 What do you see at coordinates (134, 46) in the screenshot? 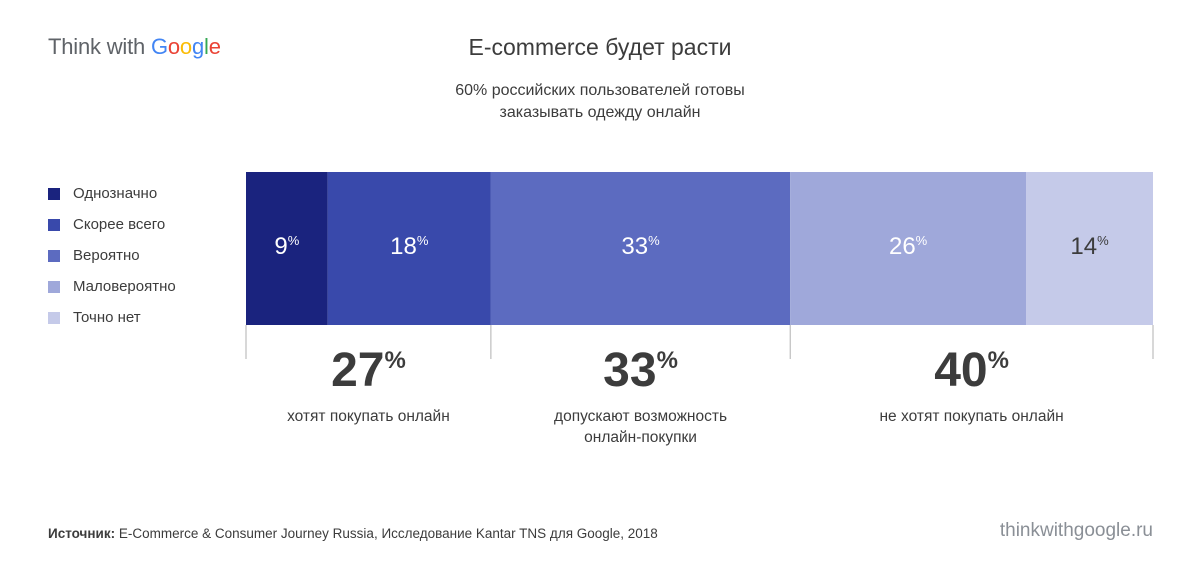
I see `think-with-google-logo: Think with Google` at bounding box center [134, 46].